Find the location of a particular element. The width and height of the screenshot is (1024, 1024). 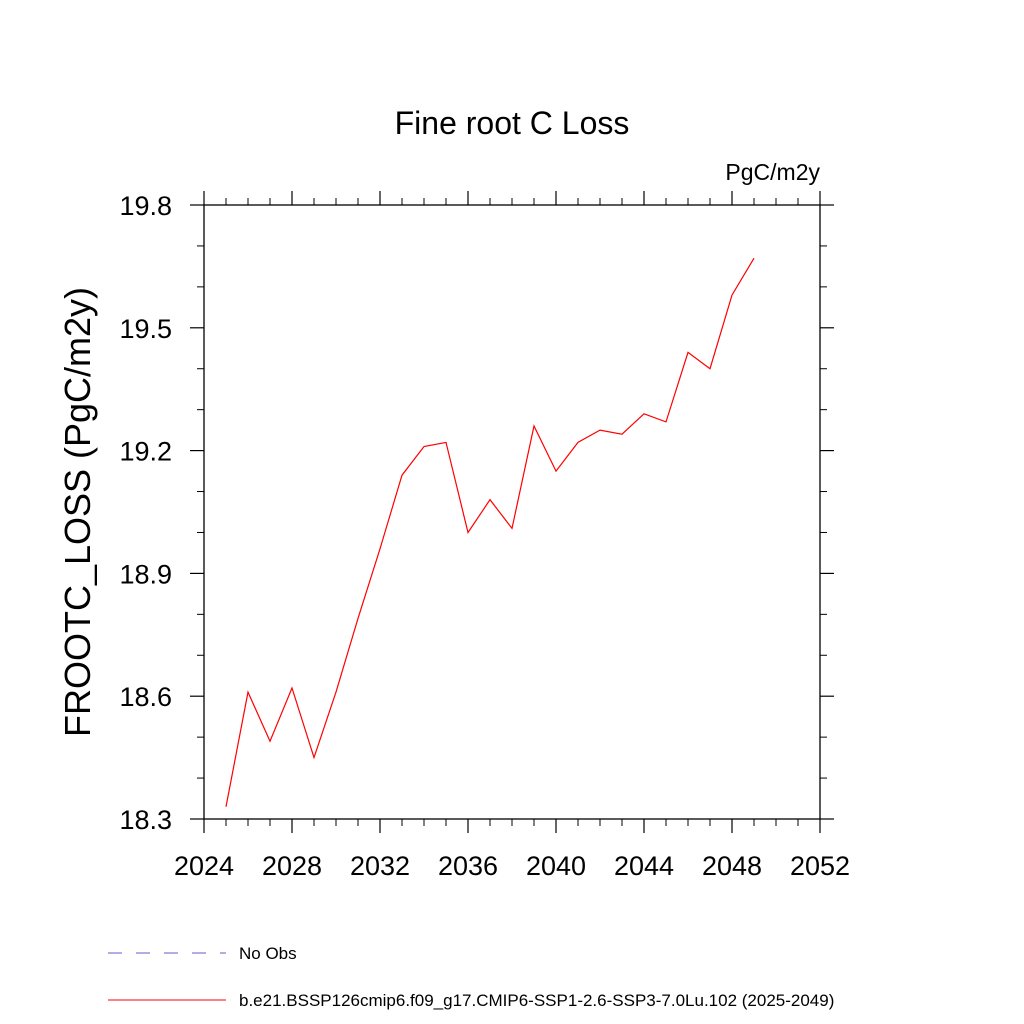

x-tick-label: 2028 is located at coordinates (292, 866).